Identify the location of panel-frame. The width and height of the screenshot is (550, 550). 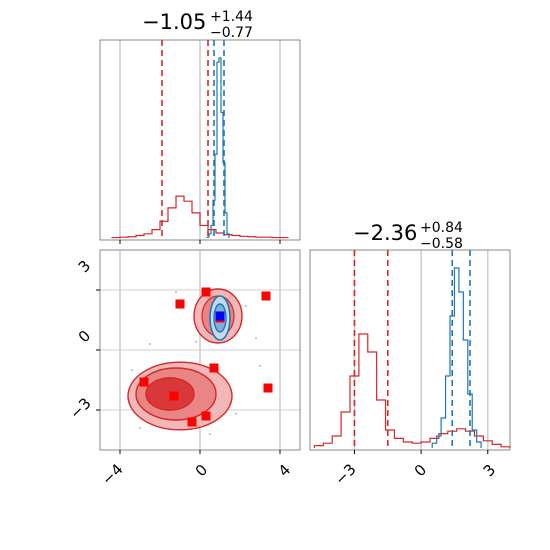
(410, 350).